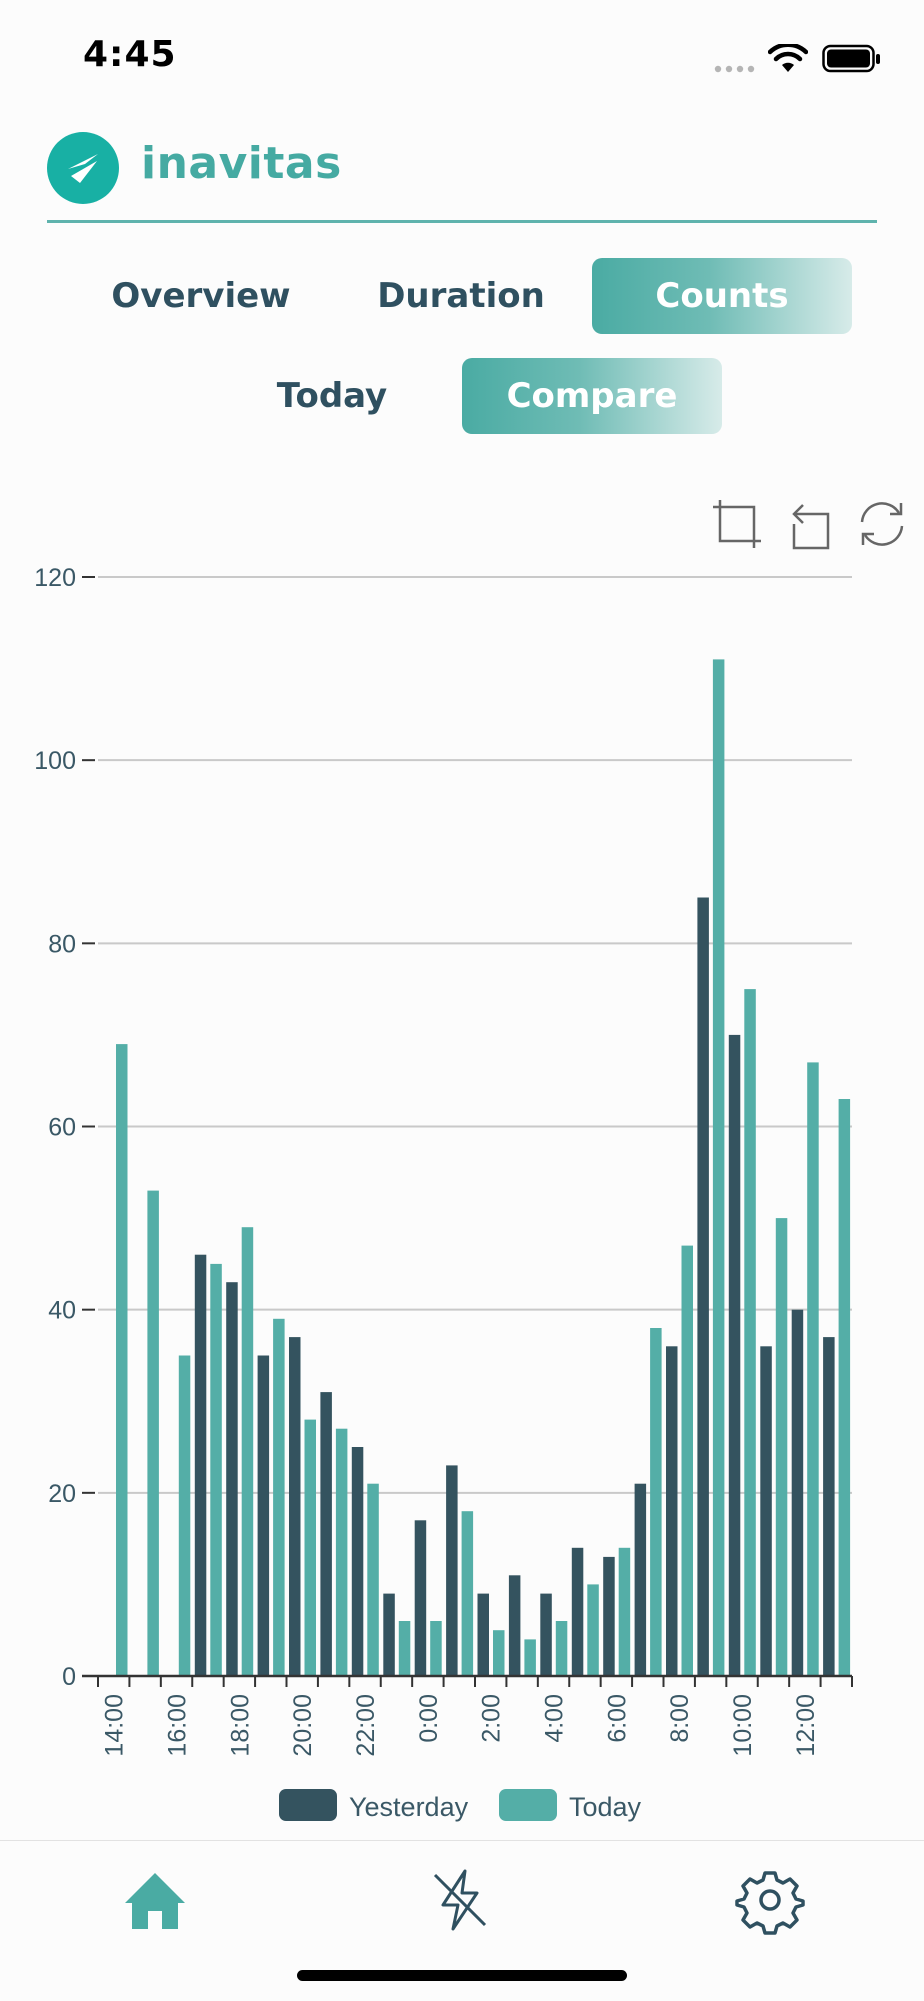  Describe the element at coordinates (178, 1725) in the screenshot. I see `x-tick-label: 16:00` at that location.